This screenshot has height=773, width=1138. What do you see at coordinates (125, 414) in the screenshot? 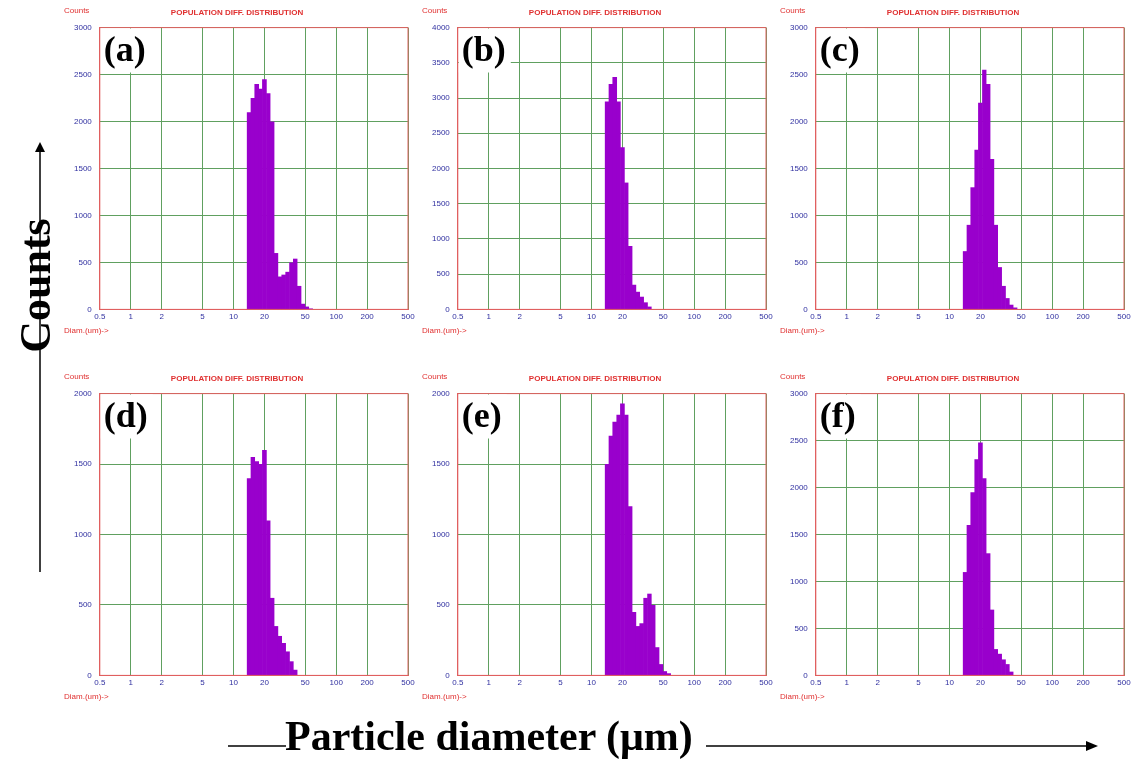
I see `annotation: (d)` at bounding box center [125, 414].